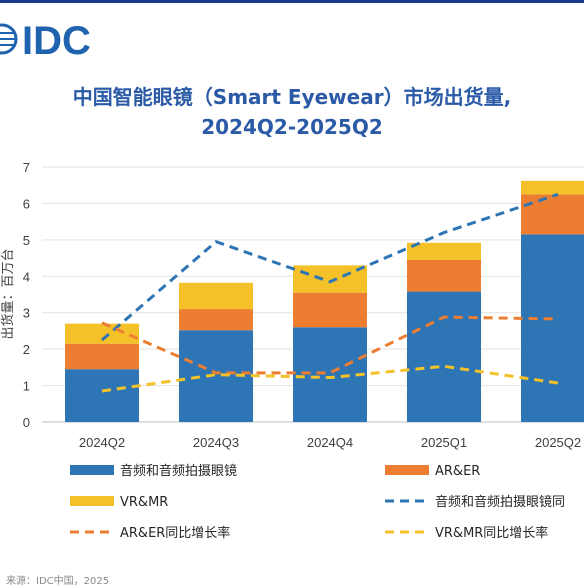  What do you see at coordinates (56, 41) in the screenshot?
I see `brand-name: IDC` at bounding box center [56, 41].